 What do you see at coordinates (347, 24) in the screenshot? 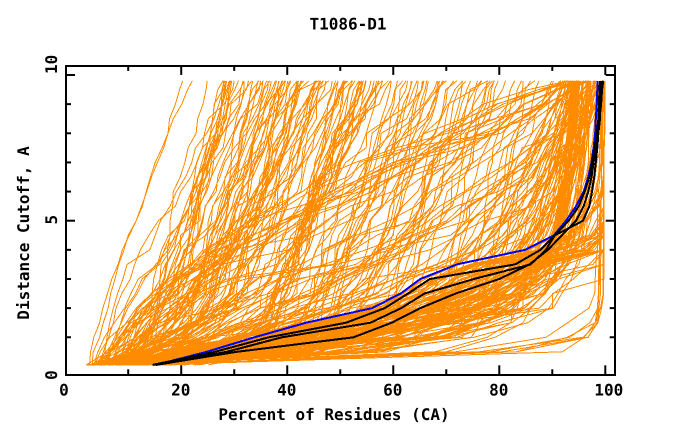
I see `plot-title: T1086-D1` at bounding box center [347, 24].